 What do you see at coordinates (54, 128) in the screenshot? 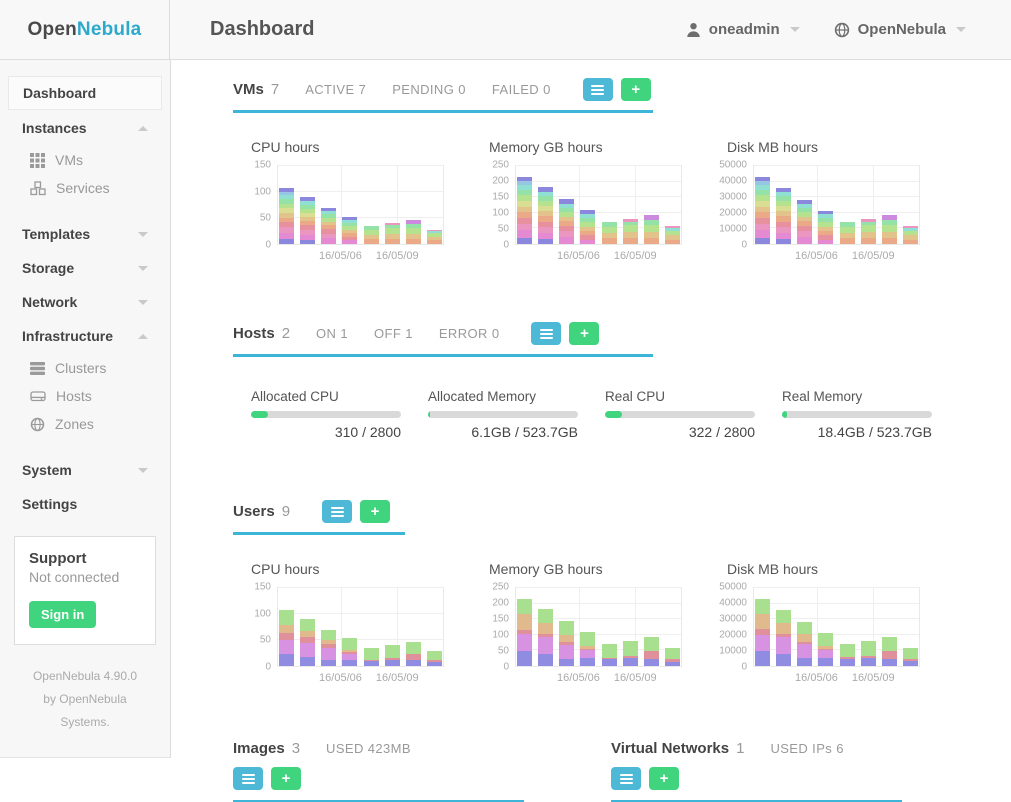
I see `sidebar-item-label: Instances` at bounding box center [54, 128].